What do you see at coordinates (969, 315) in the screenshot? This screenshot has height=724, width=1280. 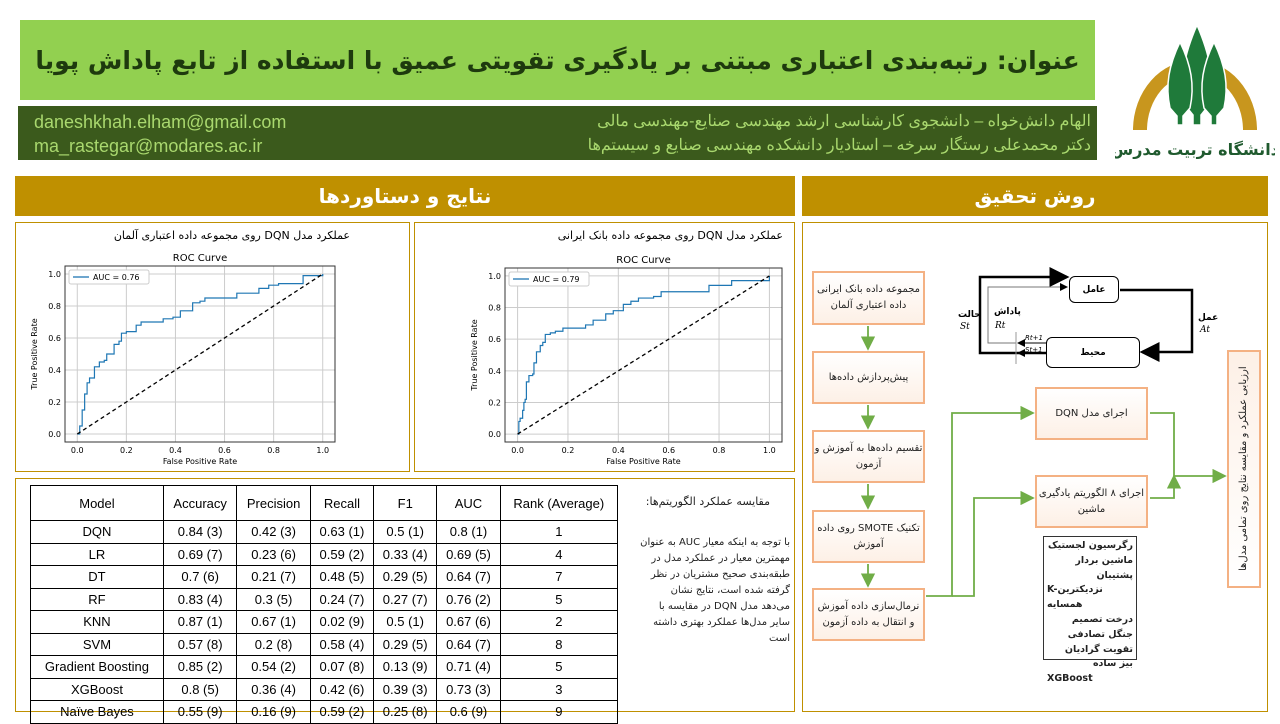 I see `rl-state-label: حالت` at bounding box center [969, 315].